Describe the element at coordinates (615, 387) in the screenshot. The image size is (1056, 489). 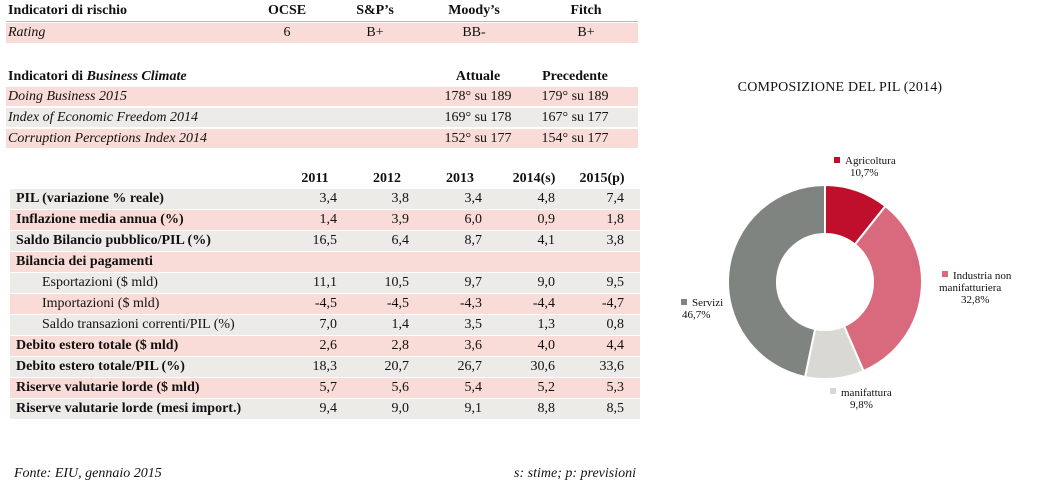
I see `cell-value: 5,3` at that location.